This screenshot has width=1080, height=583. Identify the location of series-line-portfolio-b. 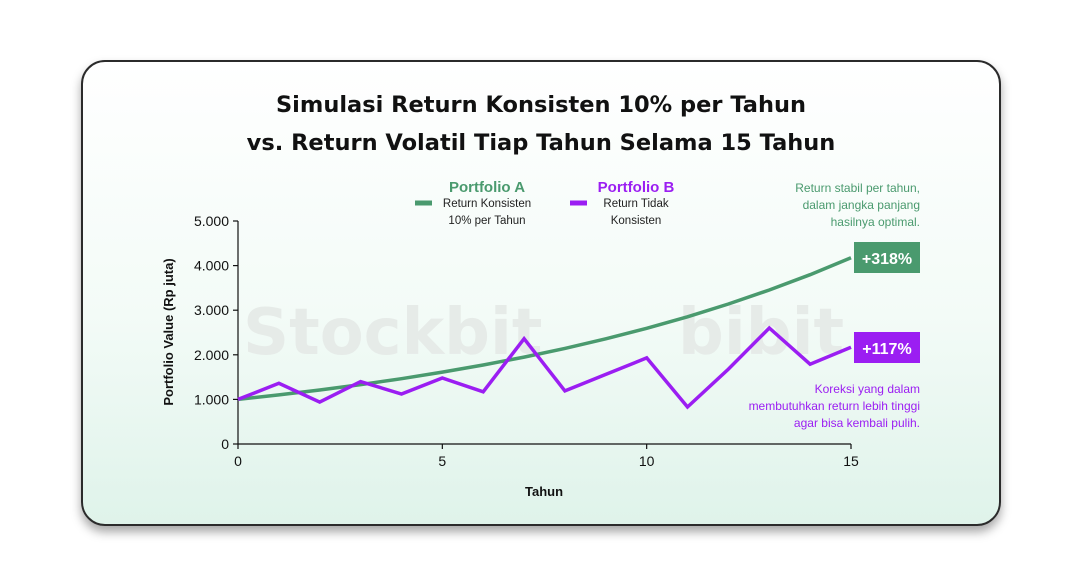
(544, 367).